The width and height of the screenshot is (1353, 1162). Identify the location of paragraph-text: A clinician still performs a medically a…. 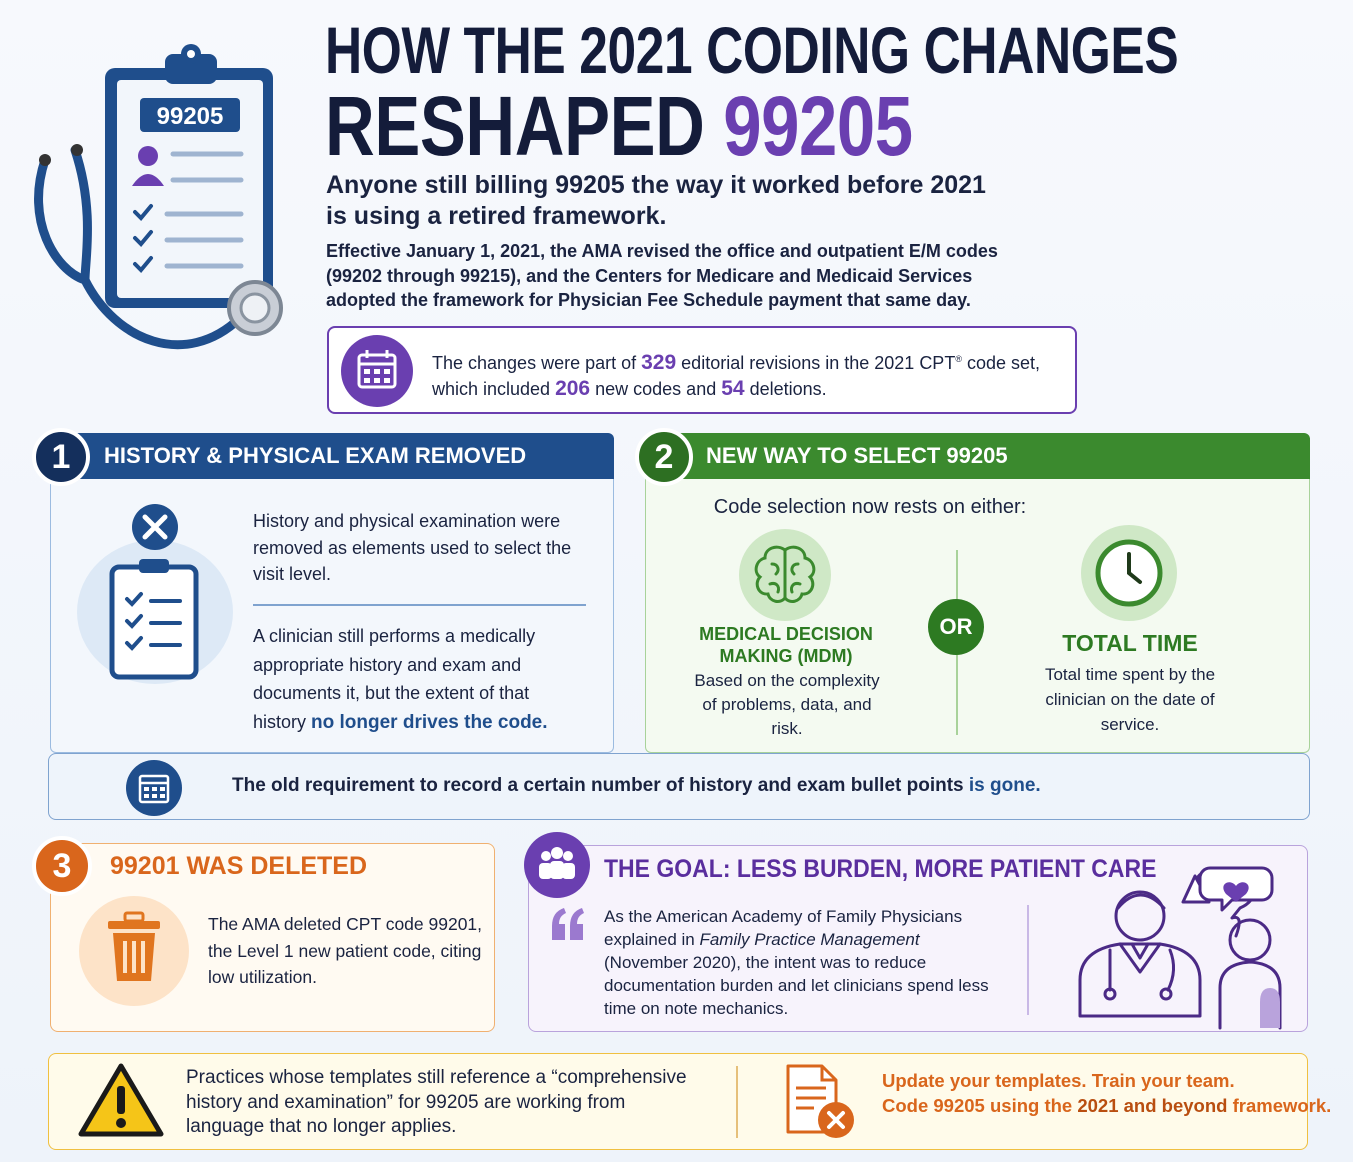
(394, 679).